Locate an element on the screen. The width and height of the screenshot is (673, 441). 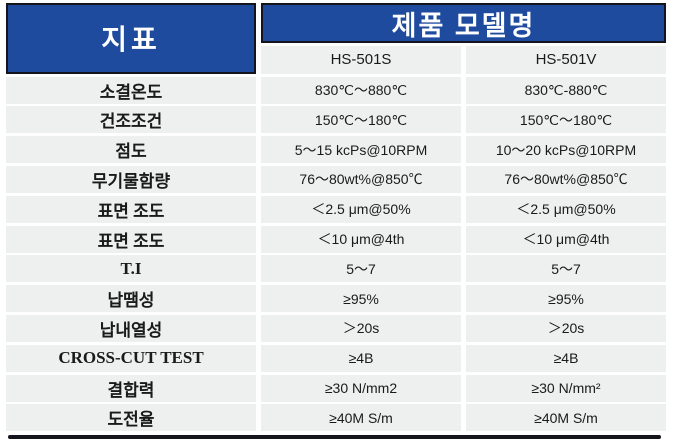
table-bottom-border is located at coordinates (334, 437).